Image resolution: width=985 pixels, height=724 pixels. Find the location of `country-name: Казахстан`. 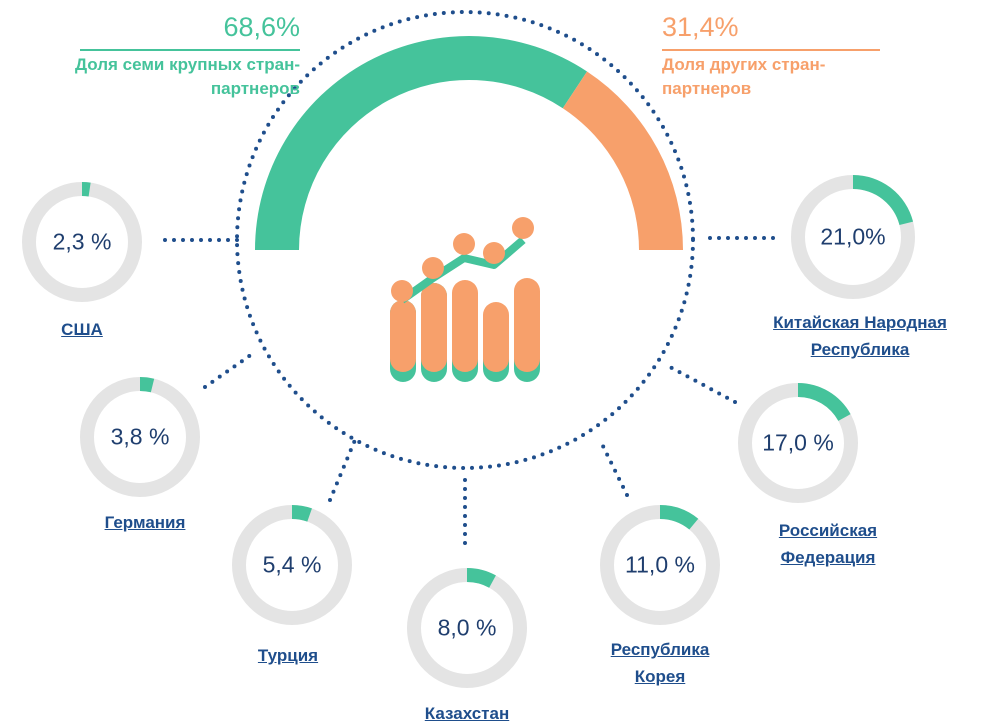

country-name: Казахстан is located at coordinates (467, 713).